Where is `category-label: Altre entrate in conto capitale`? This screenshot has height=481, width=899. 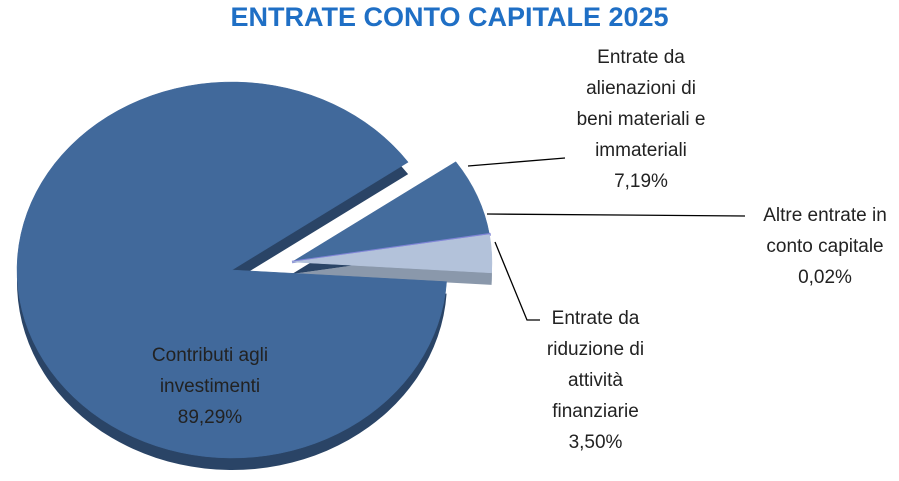 category-label: Altre entrate in conto capitale is located at coordinates (825, 231).